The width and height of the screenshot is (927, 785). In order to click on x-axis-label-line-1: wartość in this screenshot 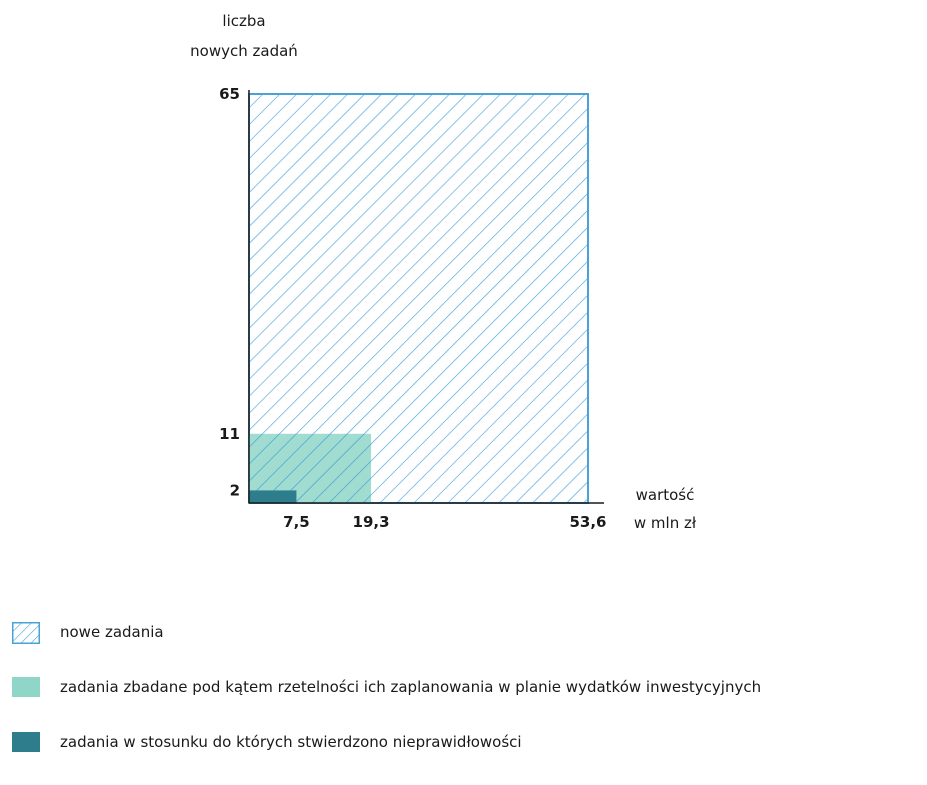, I will do `click(665, 495)`.